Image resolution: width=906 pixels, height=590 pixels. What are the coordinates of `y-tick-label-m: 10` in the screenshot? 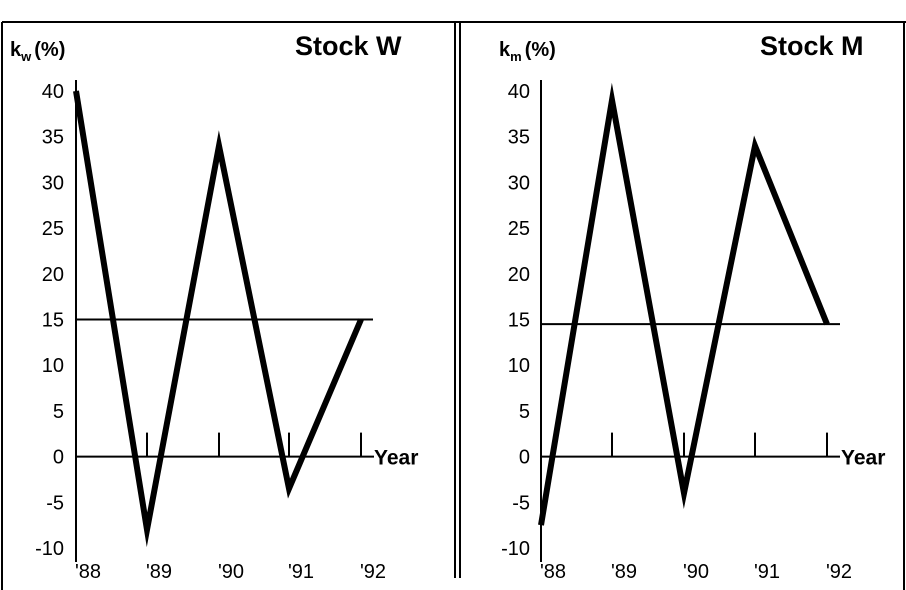 It's located at (519, 366).